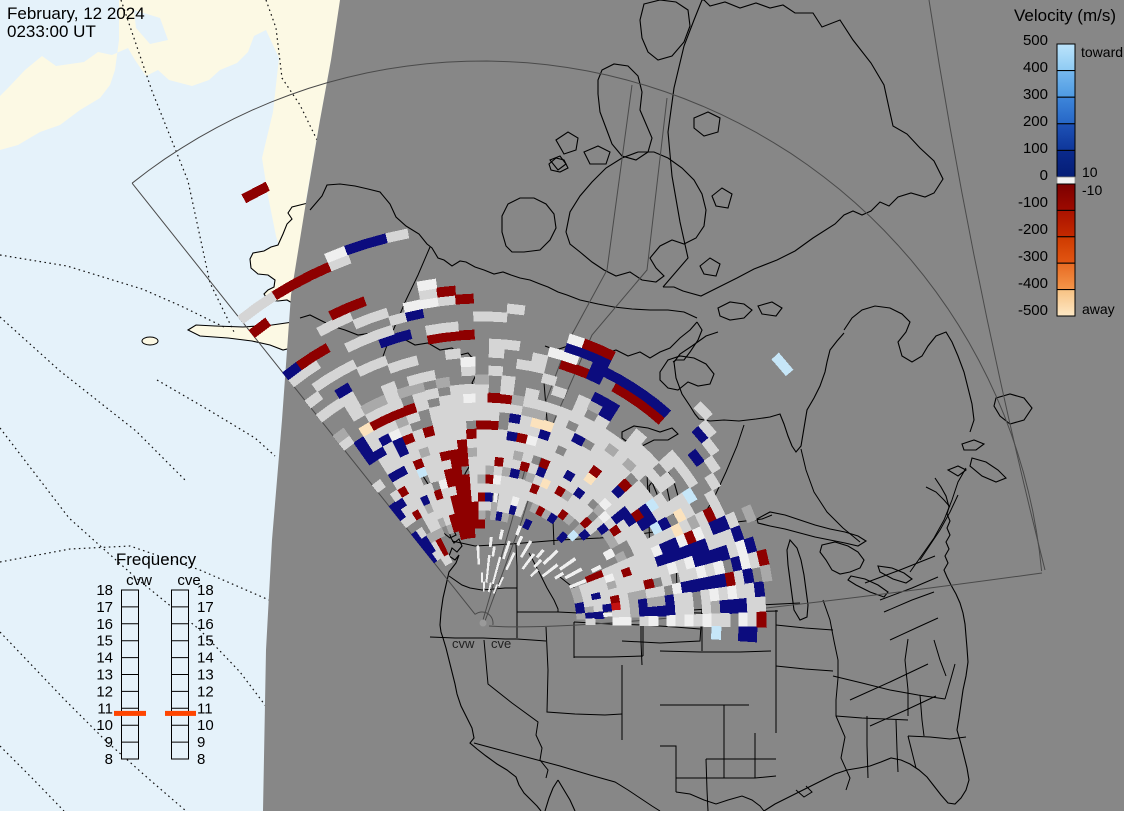 The width and height of the screenshot is (1124, 816). What do you see at coordinates (1092, 190) in the screenshot?
I see `svg-text: -10` at bounding box center [1092, 190].